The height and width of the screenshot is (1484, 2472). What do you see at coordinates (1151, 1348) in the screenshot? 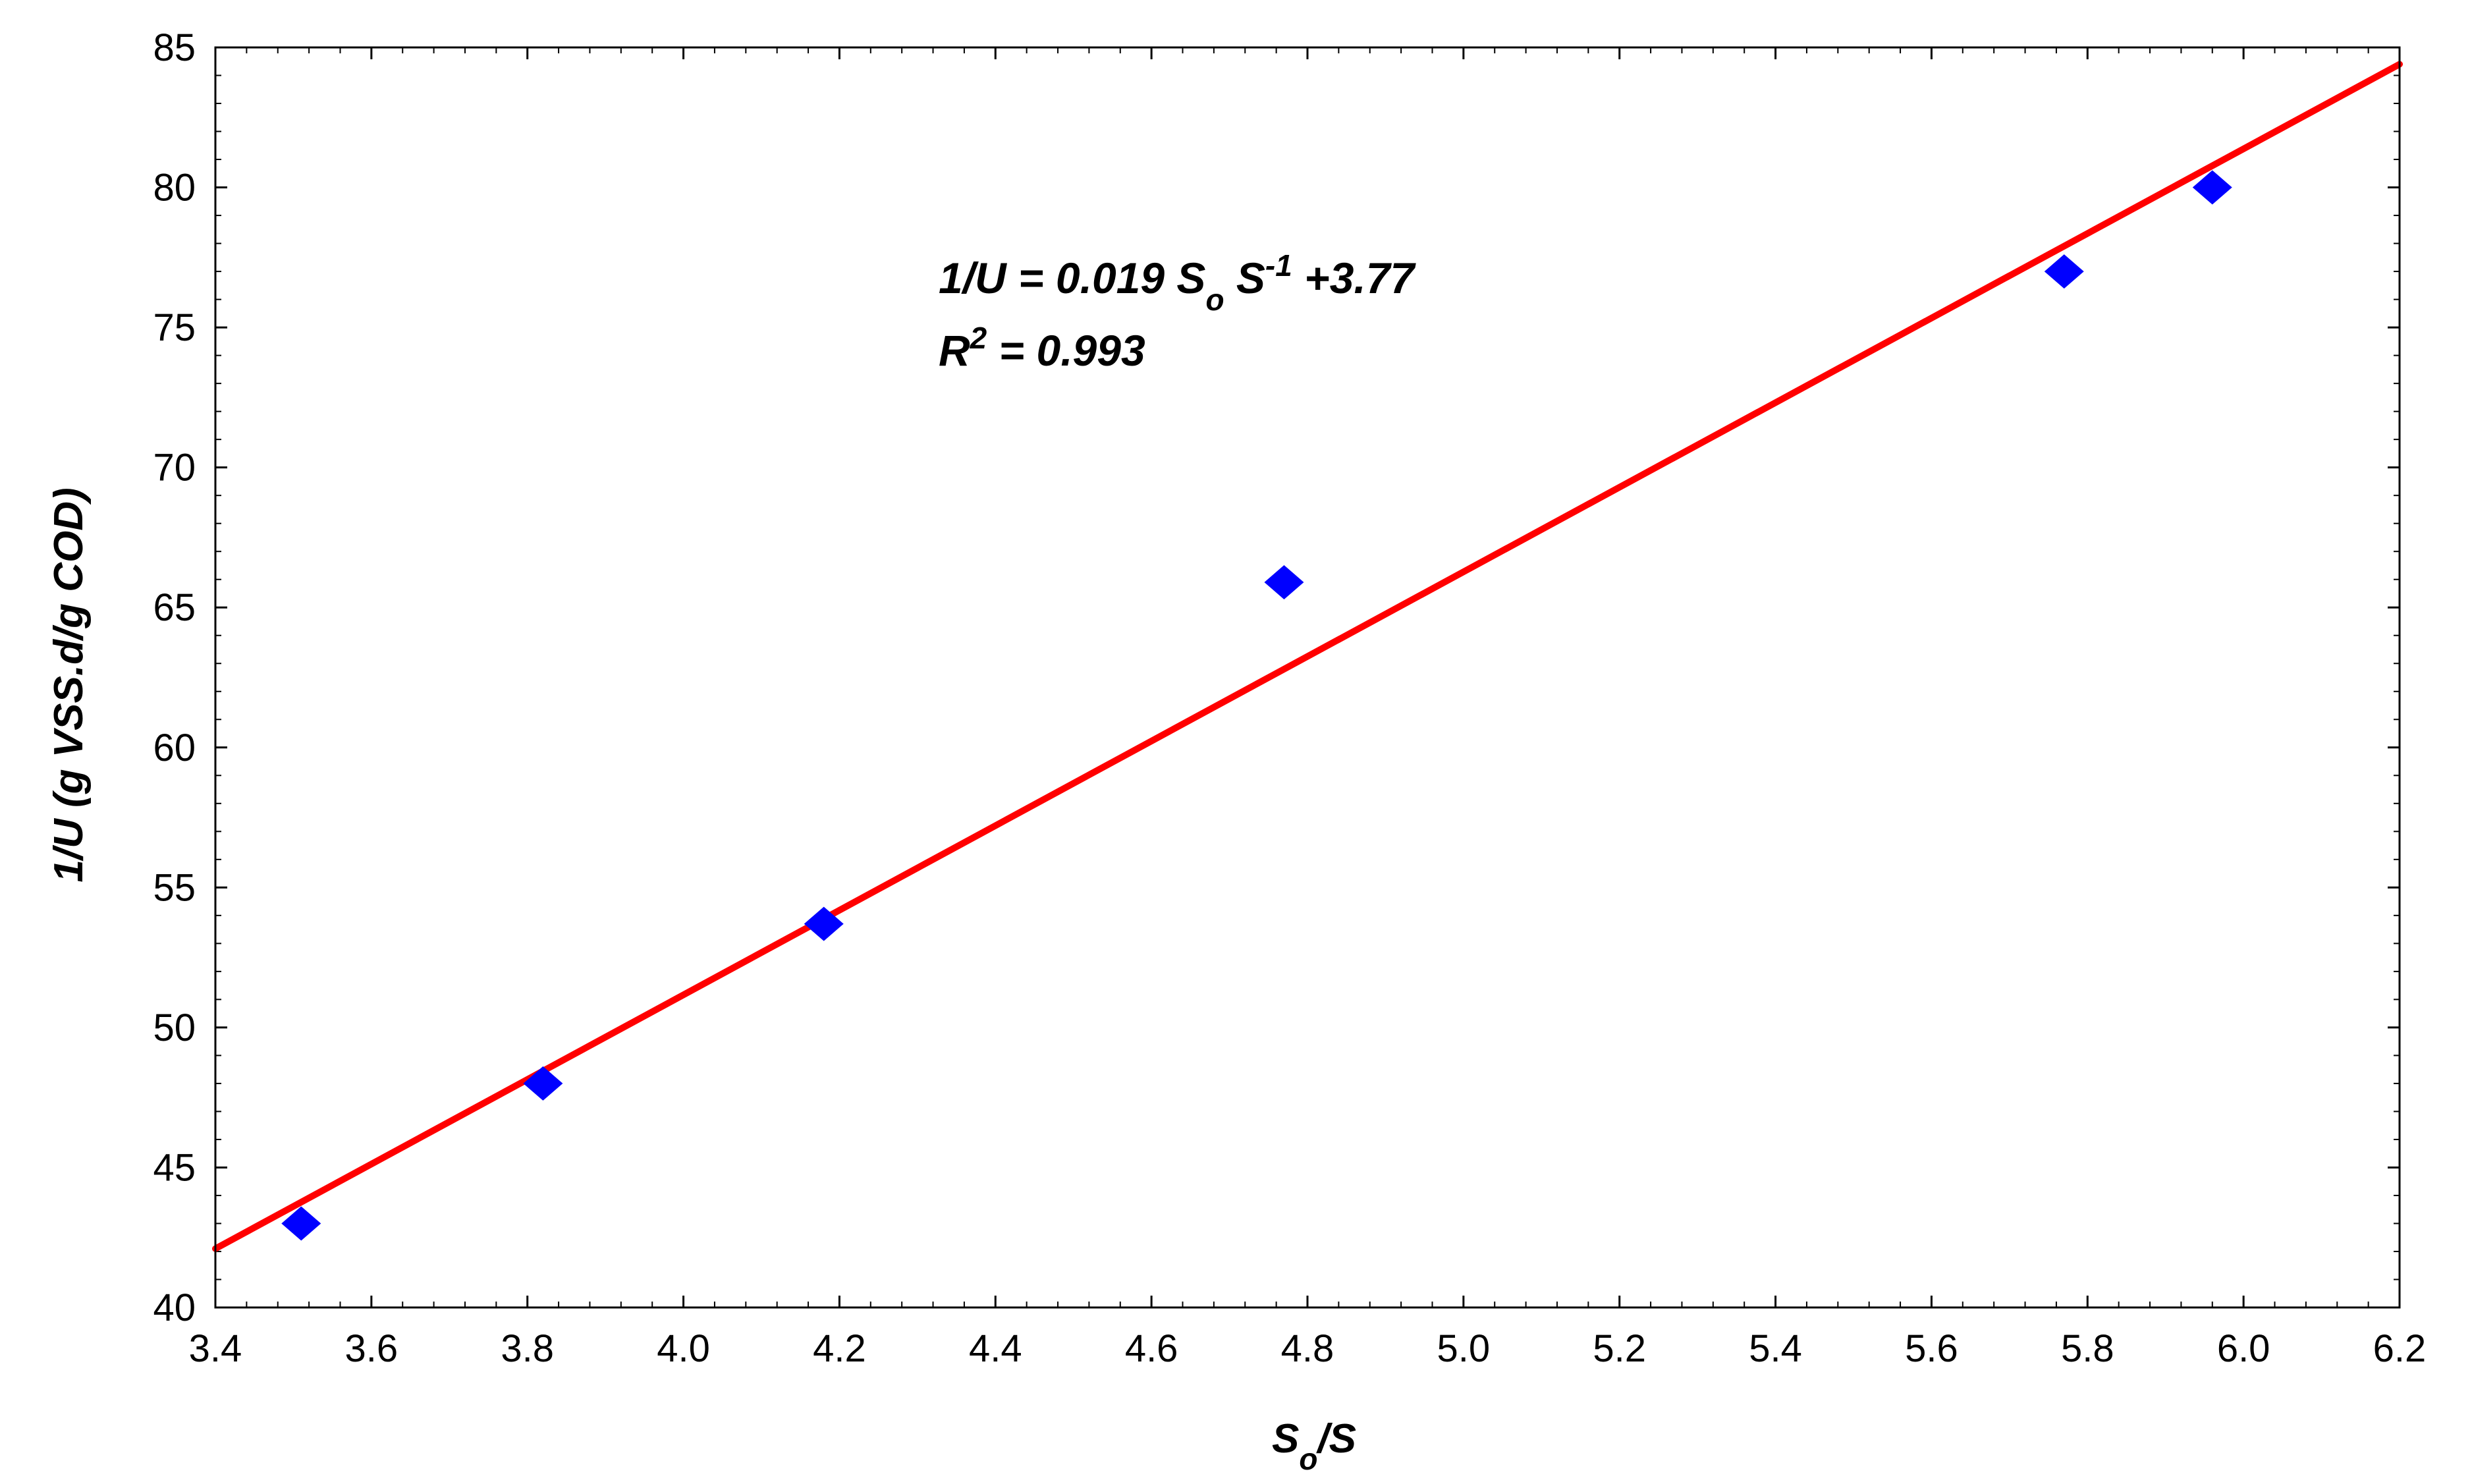
I see `x-tick-label: 4.6` at bounding box center [1151, 1348].